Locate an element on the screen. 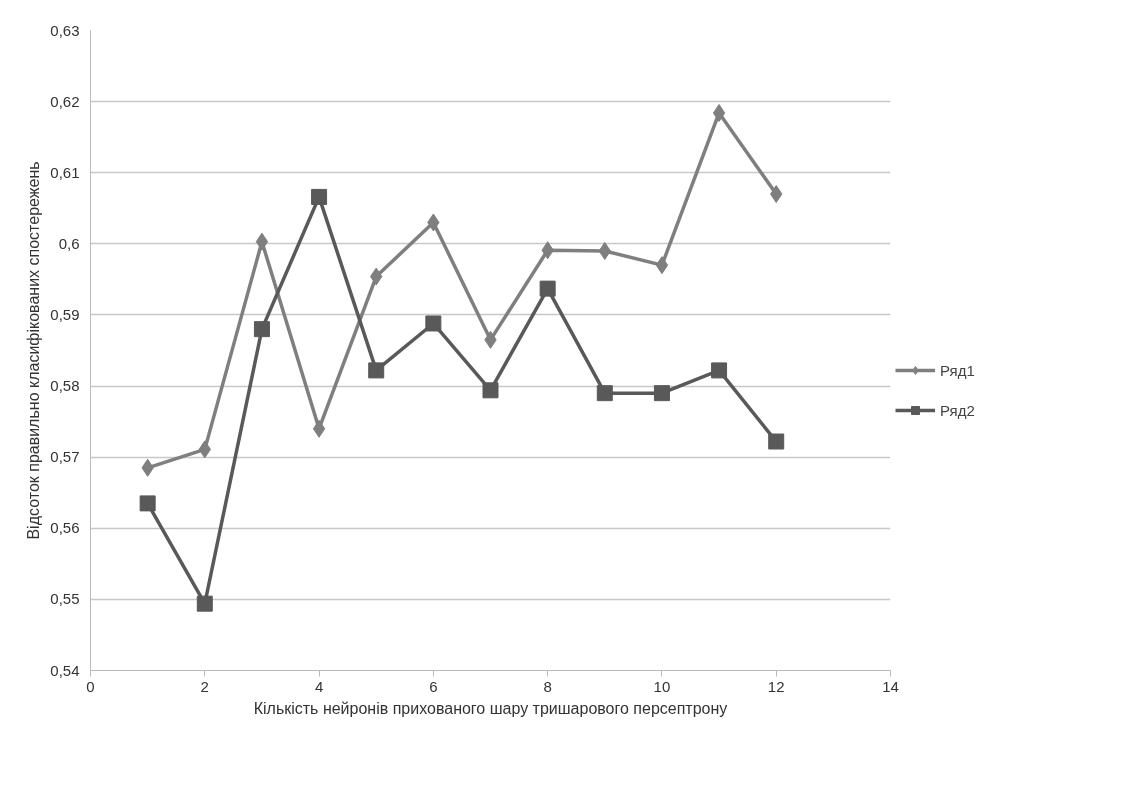  y-tick-label: 0,55 is located at coordinates (65, 599).